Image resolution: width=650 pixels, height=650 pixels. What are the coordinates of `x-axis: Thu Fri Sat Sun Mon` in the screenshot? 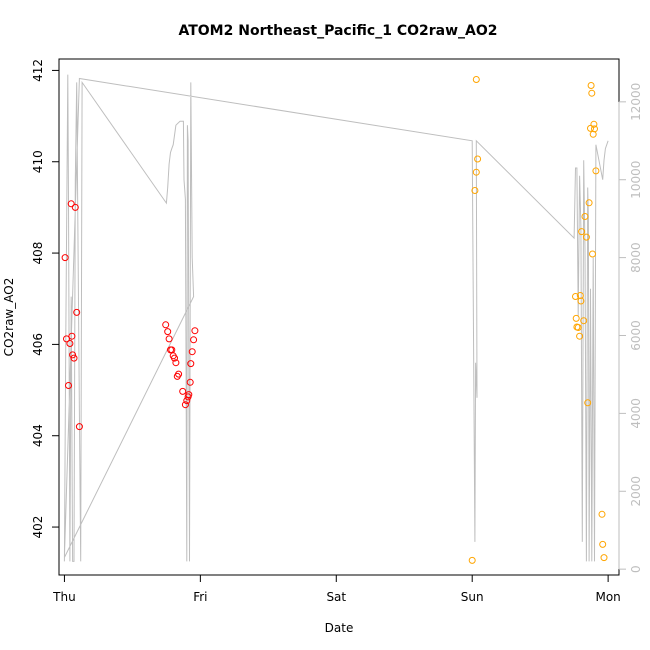 It's located at (336, 589).